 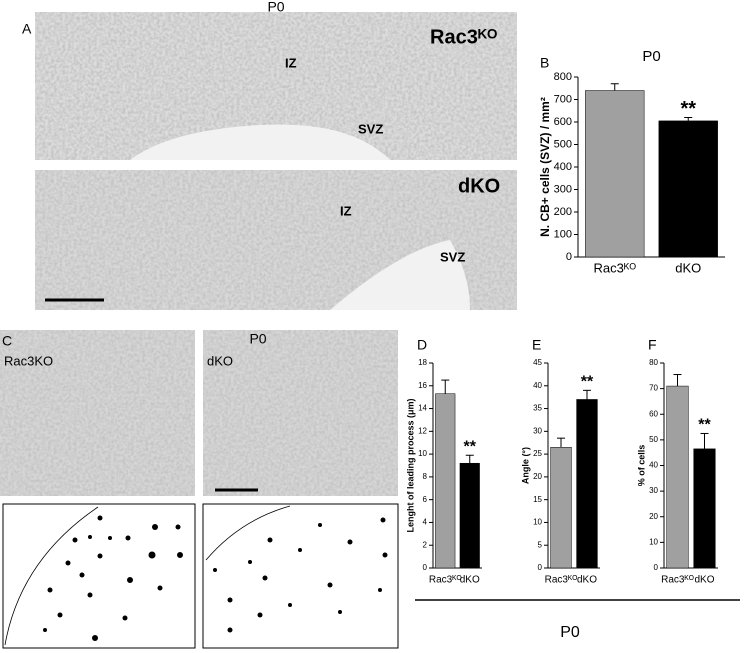 I want to click on y-tick-label: 800, so click(x=563, y=77).